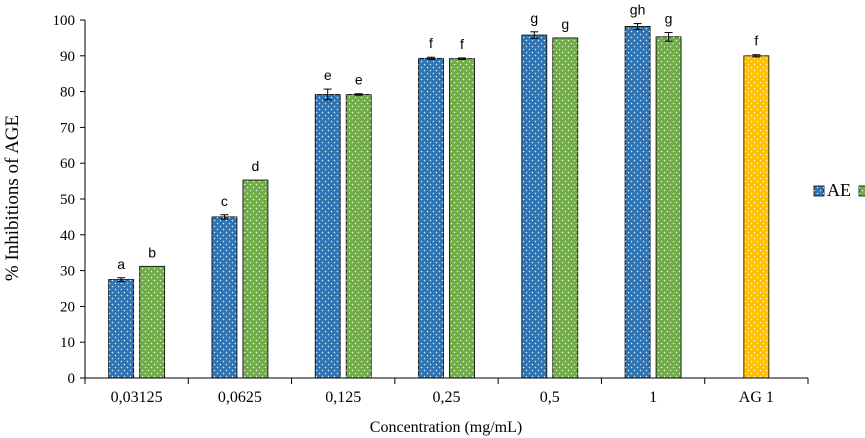 Image resolution: width=865 pixels, height=438 pixels. Describe the element at coordinates (67, 343) in the screenshot. I see `y-tick-label: 10` at that location.